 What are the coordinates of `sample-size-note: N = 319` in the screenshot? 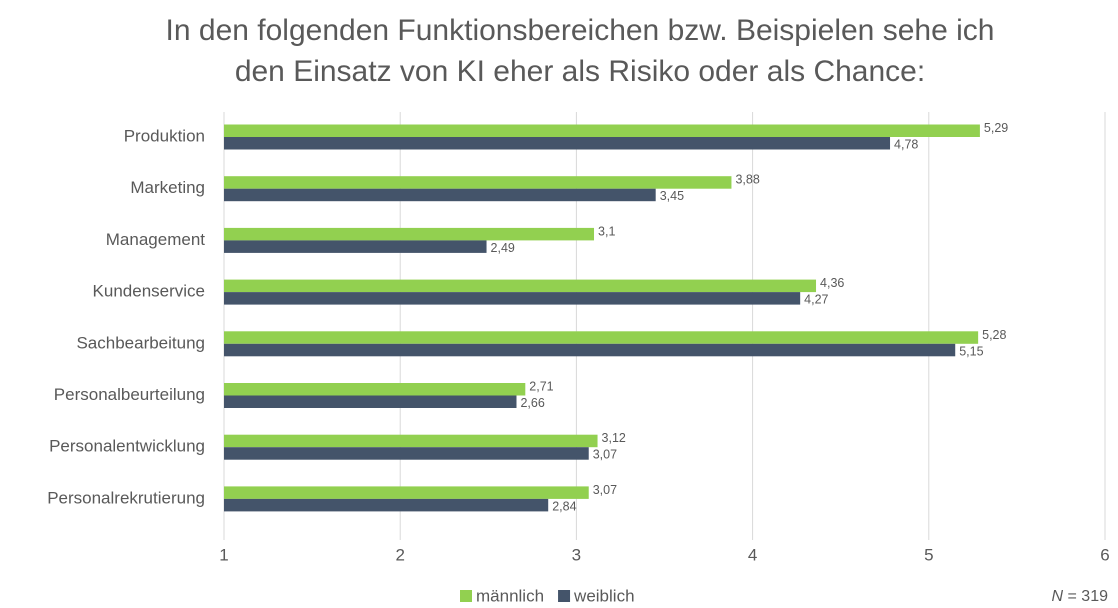 It's located at (1080, 596).